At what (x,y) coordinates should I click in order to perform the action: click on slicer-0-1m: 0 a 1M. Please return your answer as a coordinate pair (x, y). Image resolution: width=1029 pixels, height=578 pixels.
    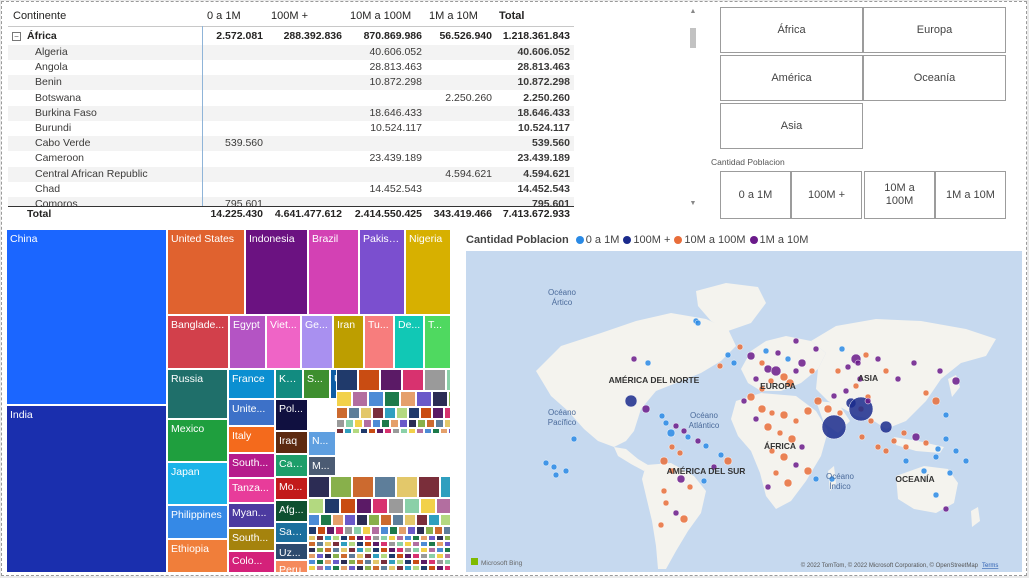
    Looking at the image, I should click on (755, 195).